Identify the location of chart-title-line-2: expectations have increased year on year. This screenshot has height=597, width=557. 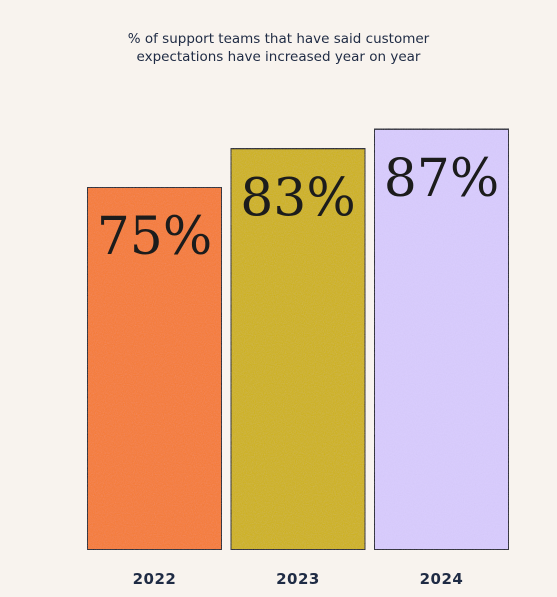
(278, 57).